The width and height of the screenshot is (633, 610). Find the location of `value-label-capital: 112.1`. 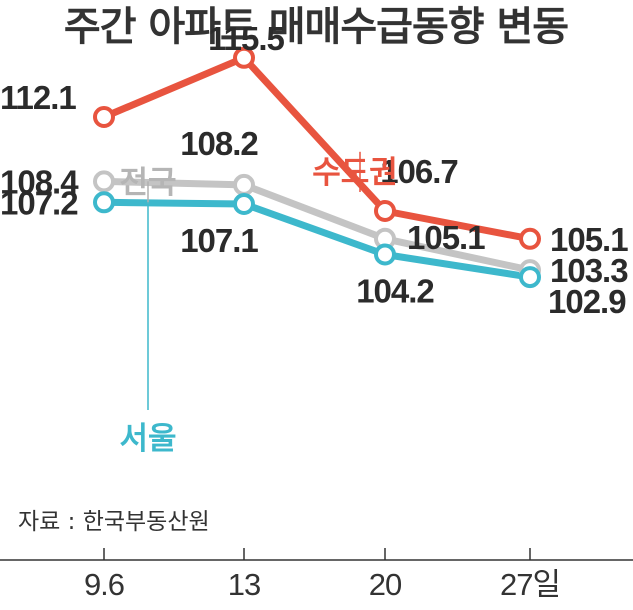

value-label-capital: 112.1 is located at coordinates (38, 97).